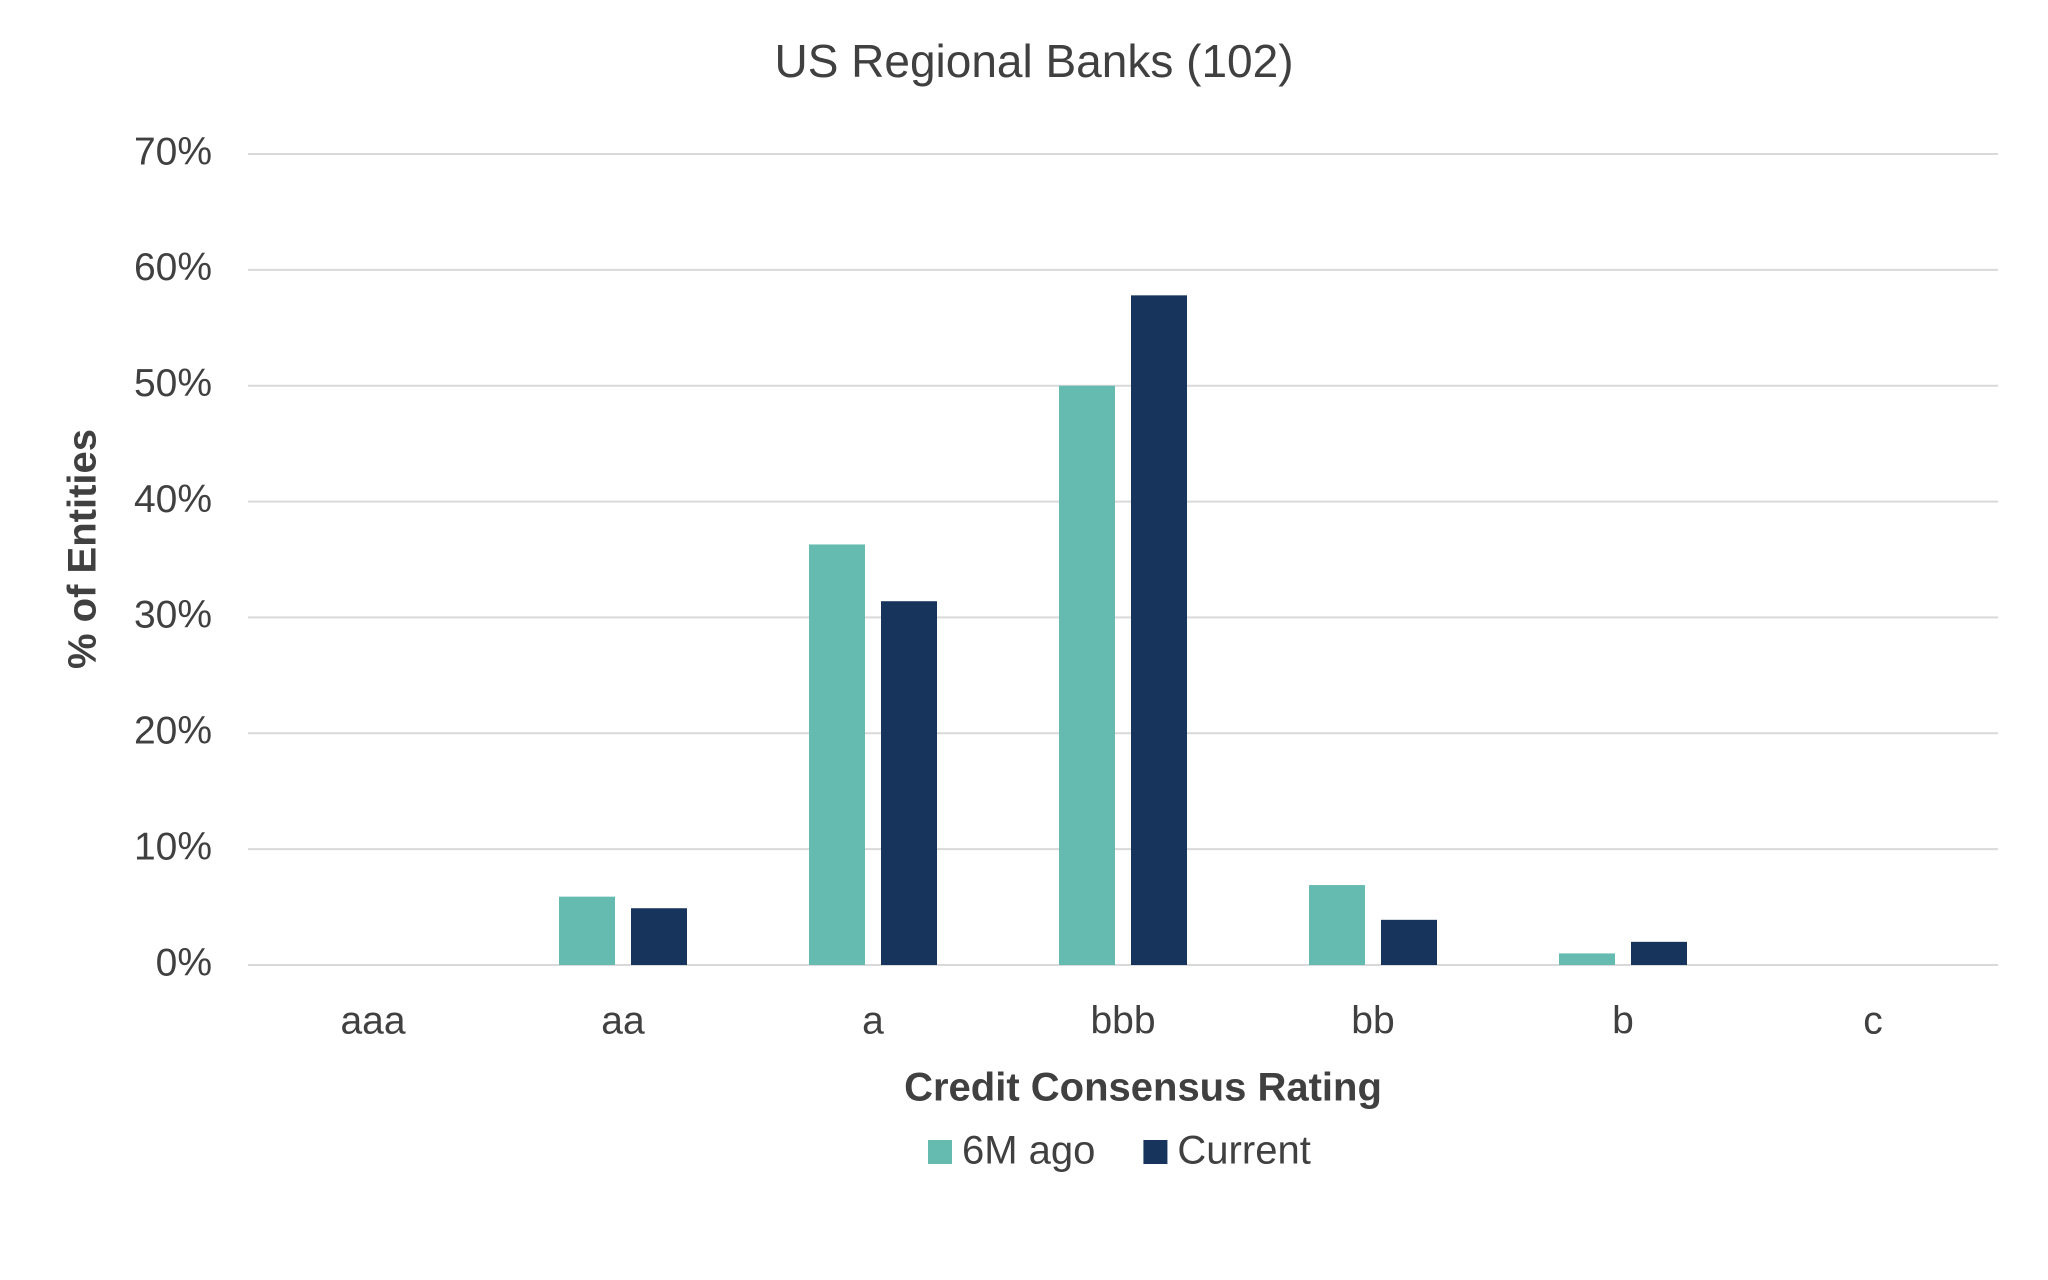 This screenshot has height=1280, width=2048. I want to click on y-tick-label: 50%, so click(173, 383).